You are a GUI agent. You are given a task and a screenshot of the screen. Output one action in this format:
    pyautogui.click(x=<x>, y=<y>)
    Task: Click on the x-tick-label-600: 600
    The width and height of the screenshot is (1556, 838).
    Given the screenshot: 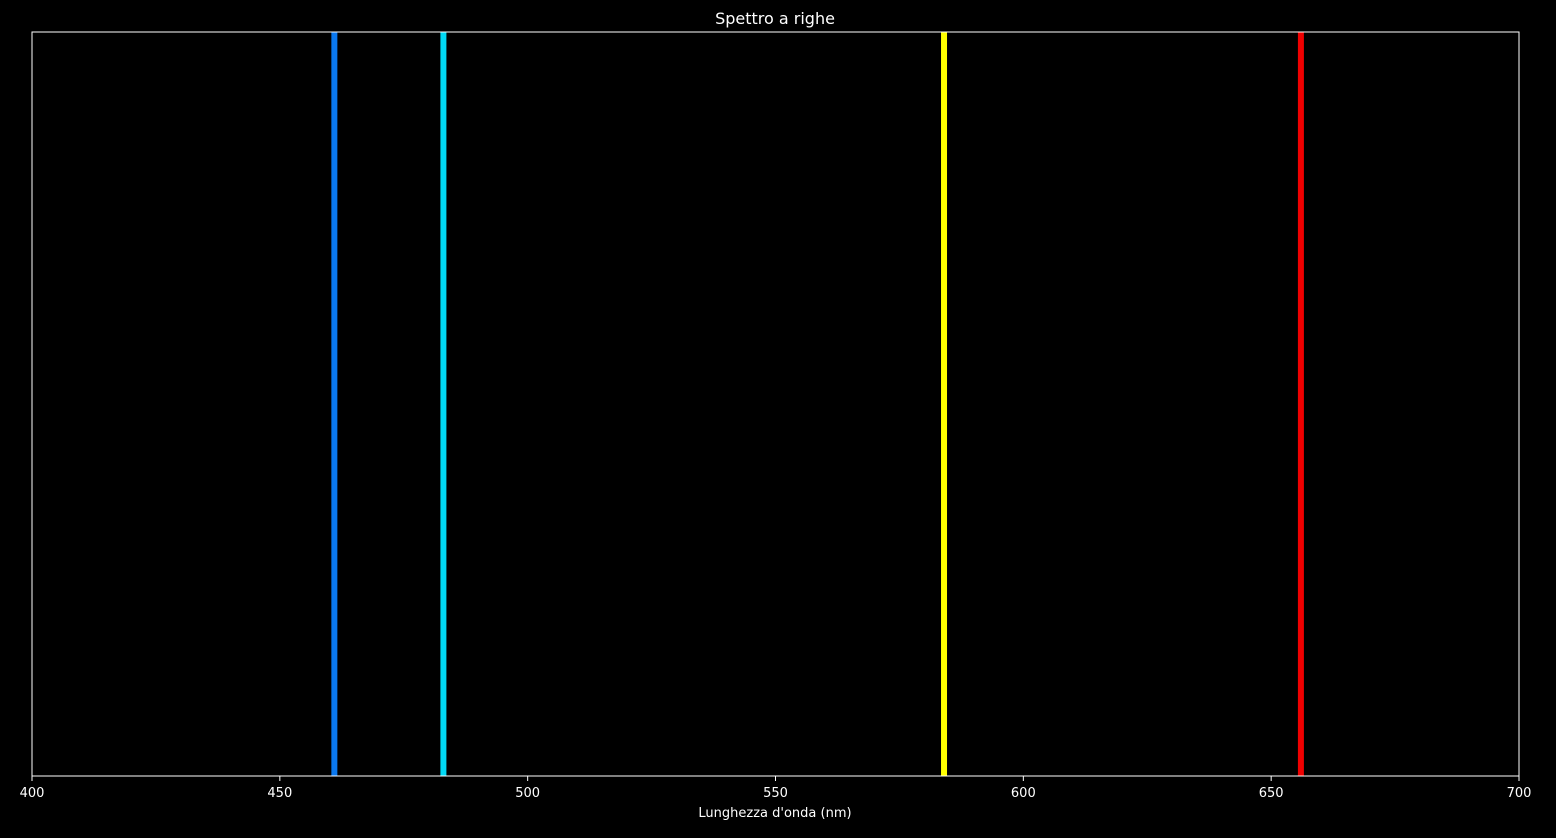 What is the action you would take?
    pyautogui.click(x=1023, y=793)
    